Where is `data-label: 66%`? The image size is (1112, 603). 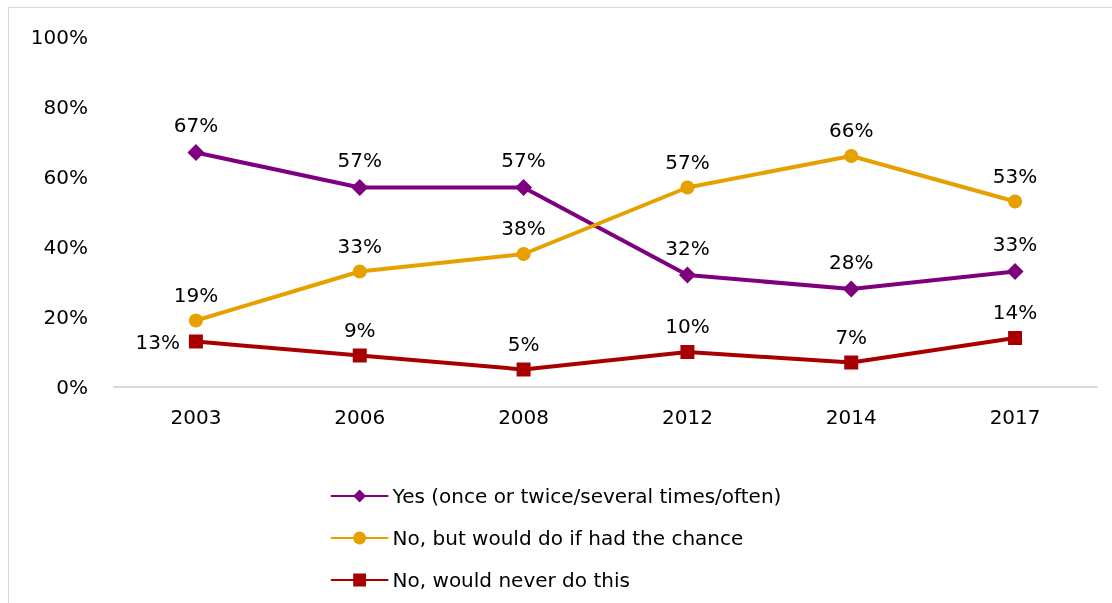
data-label: 66% is located at coordinates (851, 130).